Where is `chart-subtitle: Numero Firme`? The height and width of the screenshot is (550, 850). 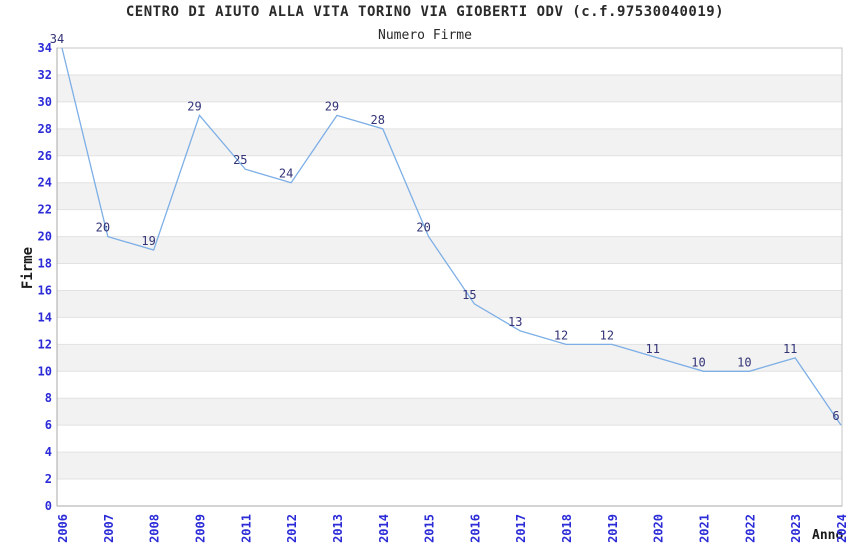 chart-subtitle: Numero Firme is located at coordinates (425, 35).